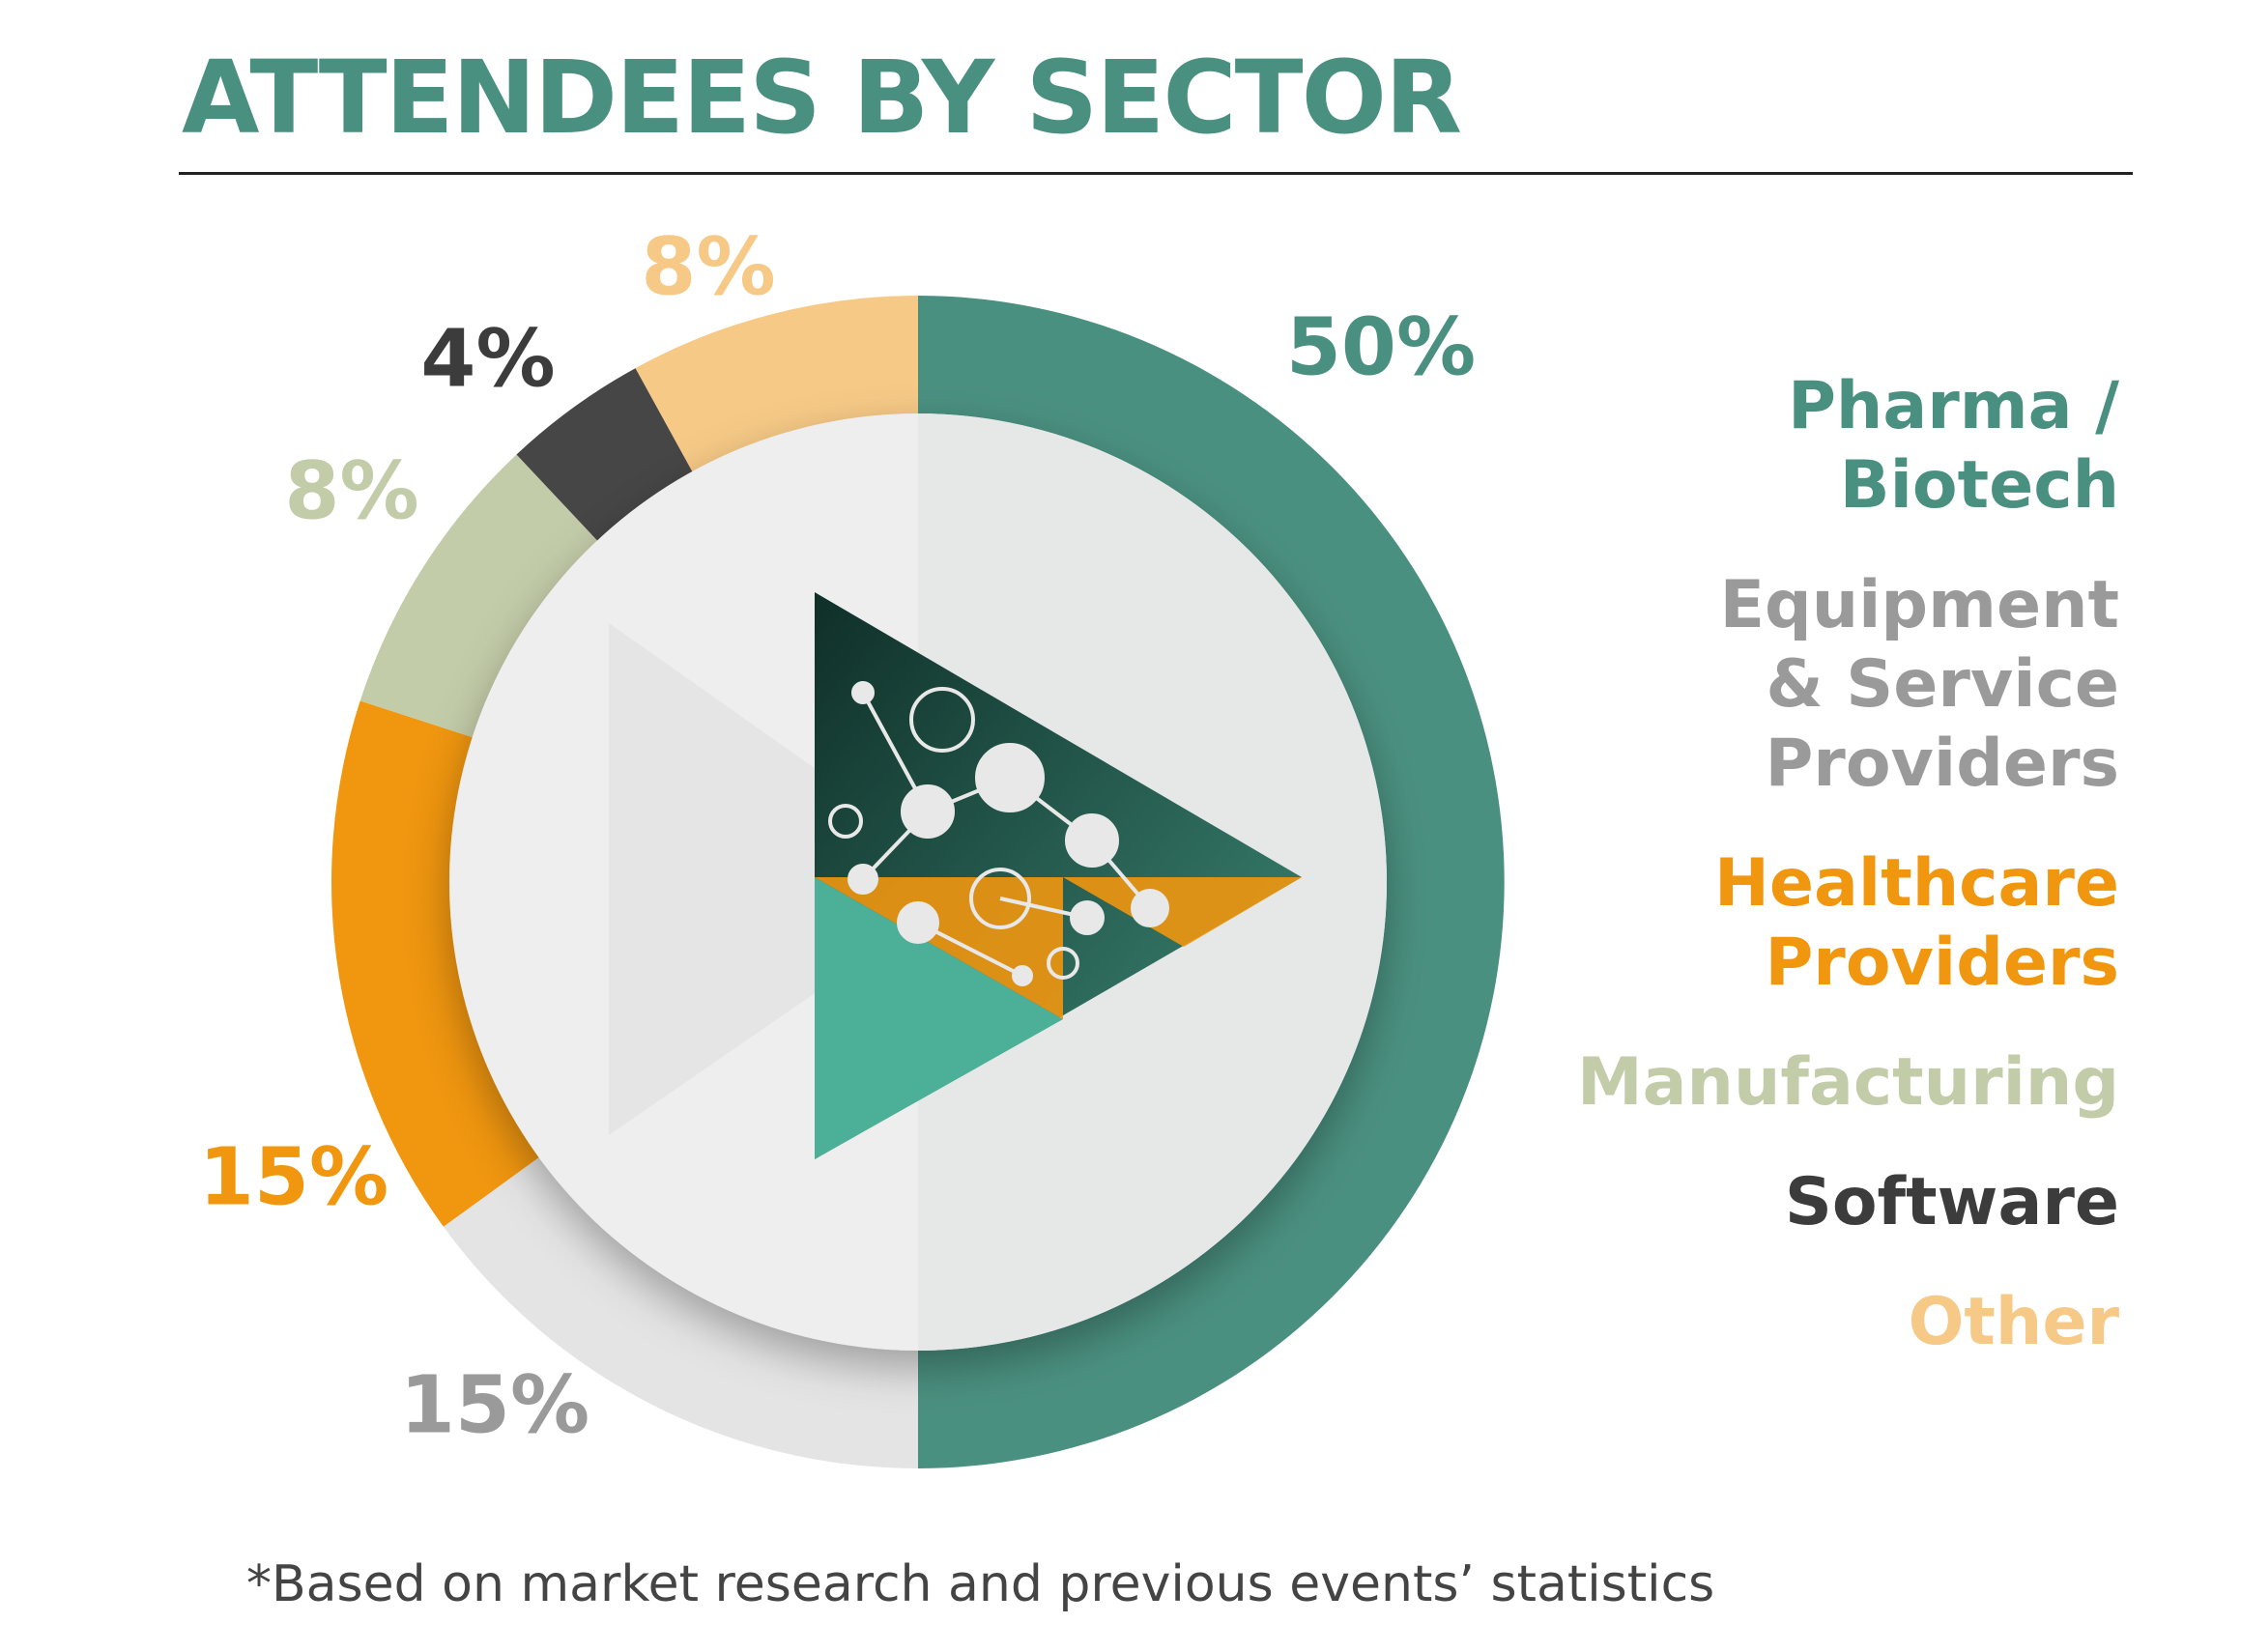 This screenshot has height=1652, width=2241. I want to click on legend-entry: Other, so click(2013, 1322).